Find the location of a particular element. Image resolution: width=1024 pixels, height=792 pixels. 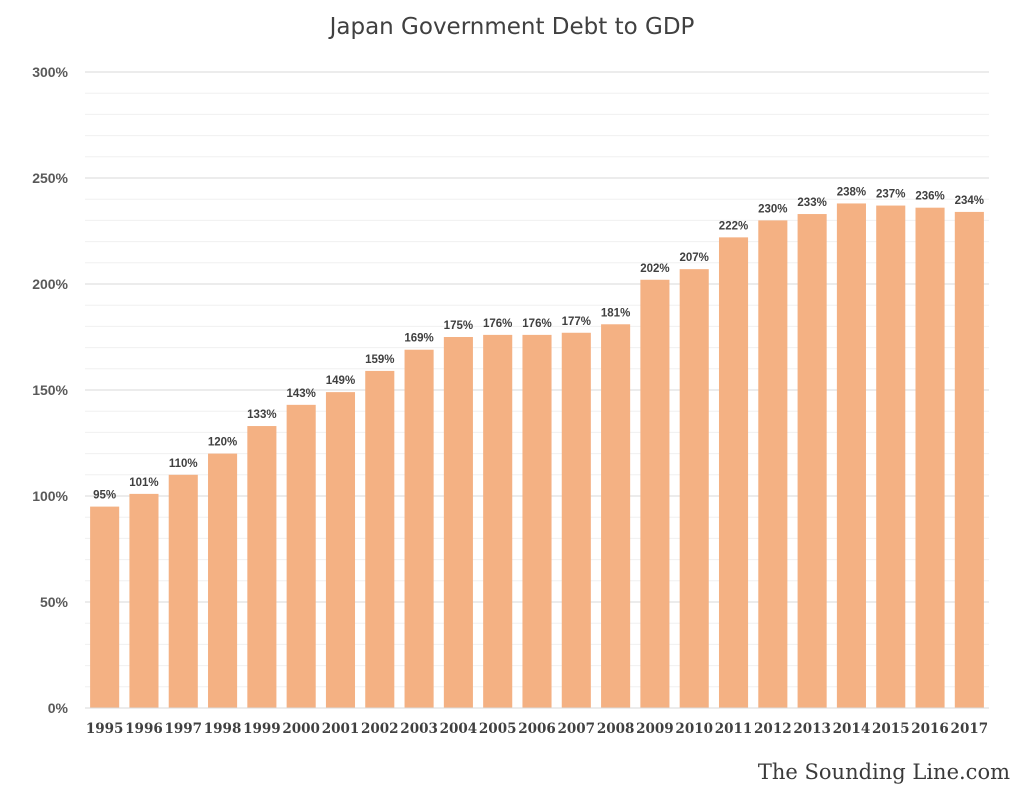

x-tick-label: 2009 is located at coordinates (655, 729).